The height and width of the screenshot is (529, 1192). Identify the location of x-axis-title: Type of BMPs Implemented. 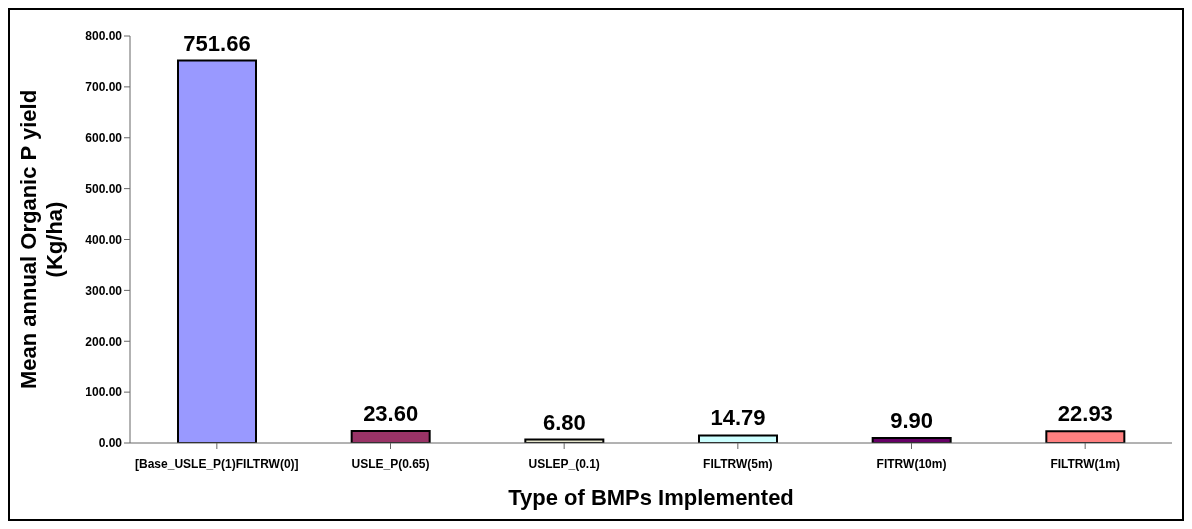
(651, 497).